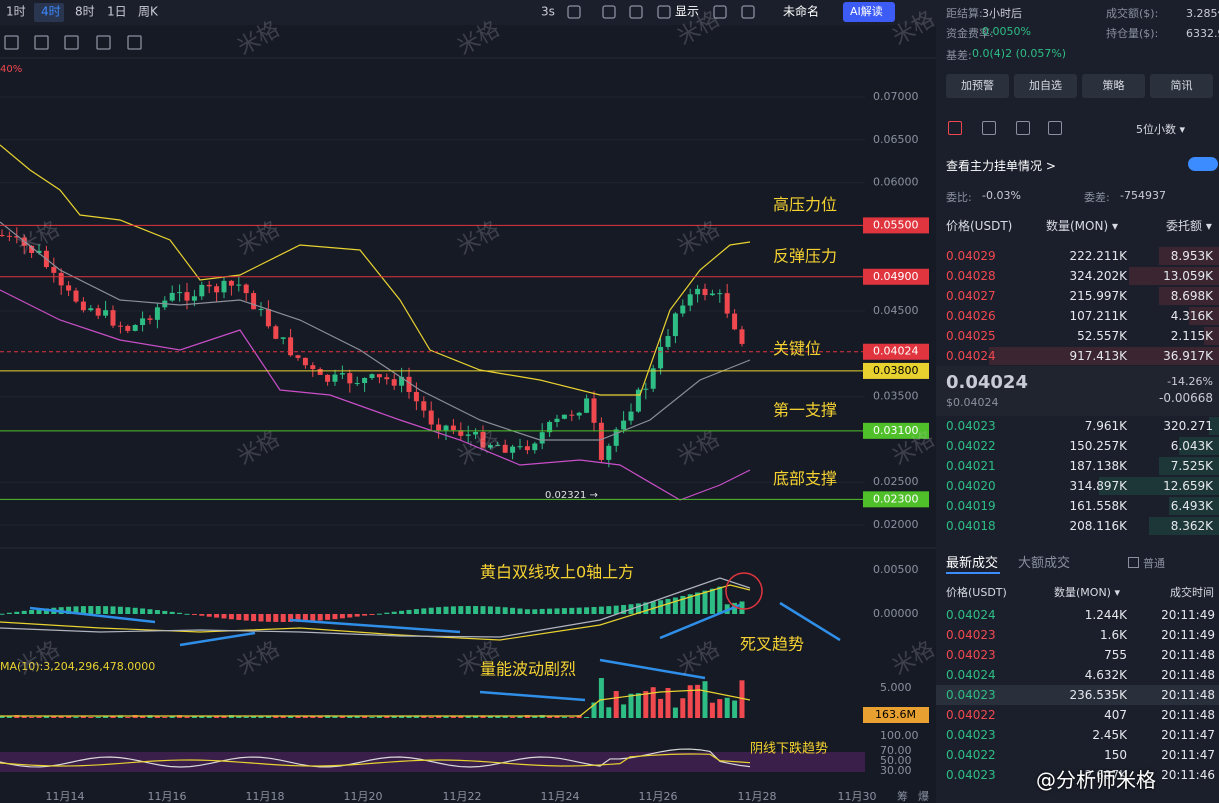 This screenshot has height=803, width=1219. Describe the element at coordinates (658, 796) in the screenshot. I see `date-label: 11月26` at that location.